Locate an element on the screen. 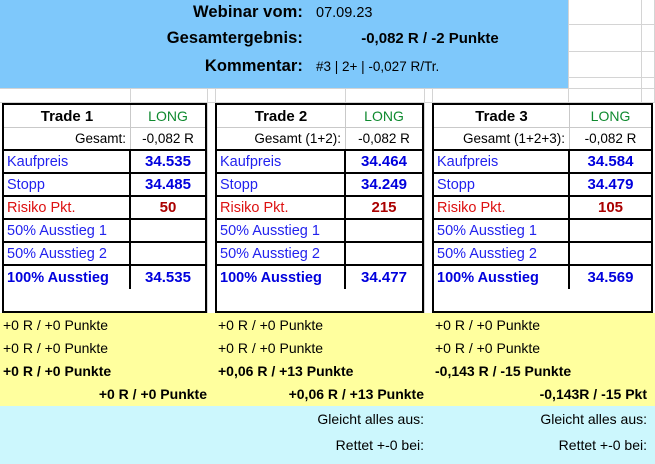 This screenshot has height=464, width=655. table-row: Risiko Pkt. 50 is located at coordinates (104, 208).